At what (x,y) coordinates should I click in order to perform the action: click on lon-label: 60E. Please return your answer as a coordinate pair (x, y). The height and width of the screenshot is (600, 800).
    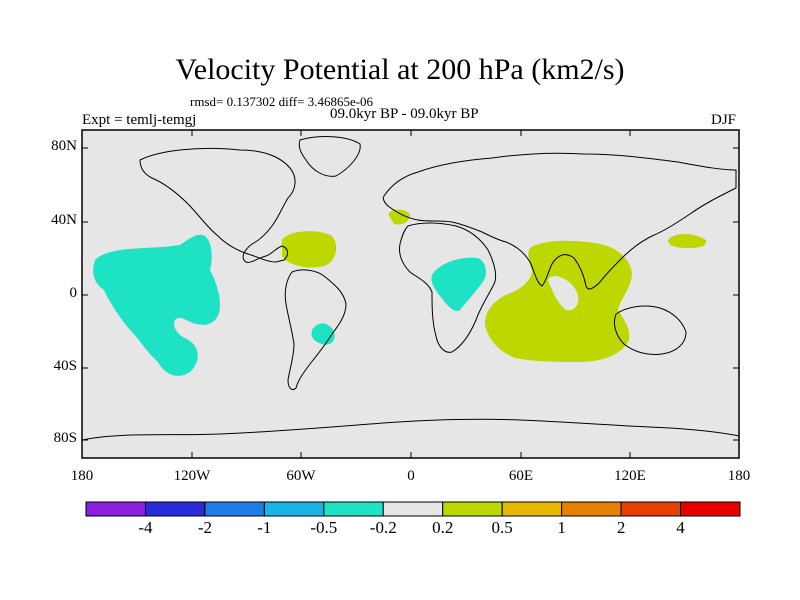
    Looking at the image, I should click on (521, 476).